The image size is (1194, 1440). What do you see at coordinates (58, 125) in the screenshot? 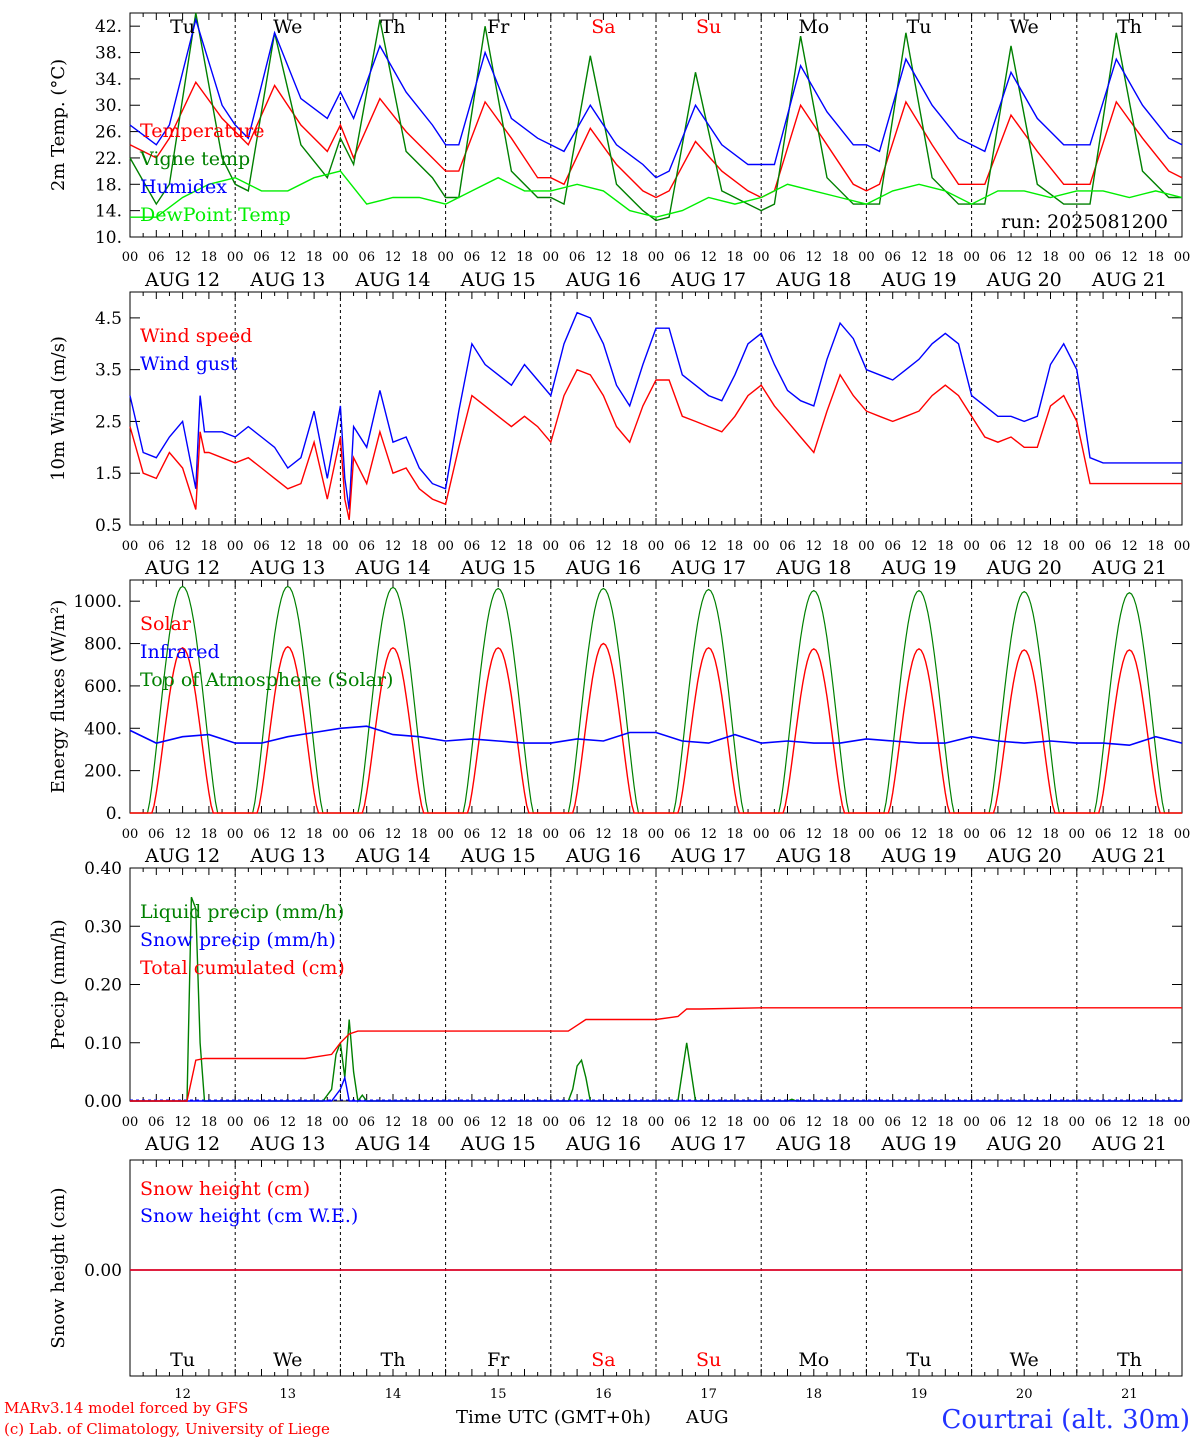
I see `y-axis-label: 2m Temp. (°C)` at bounding box center [58, 125].